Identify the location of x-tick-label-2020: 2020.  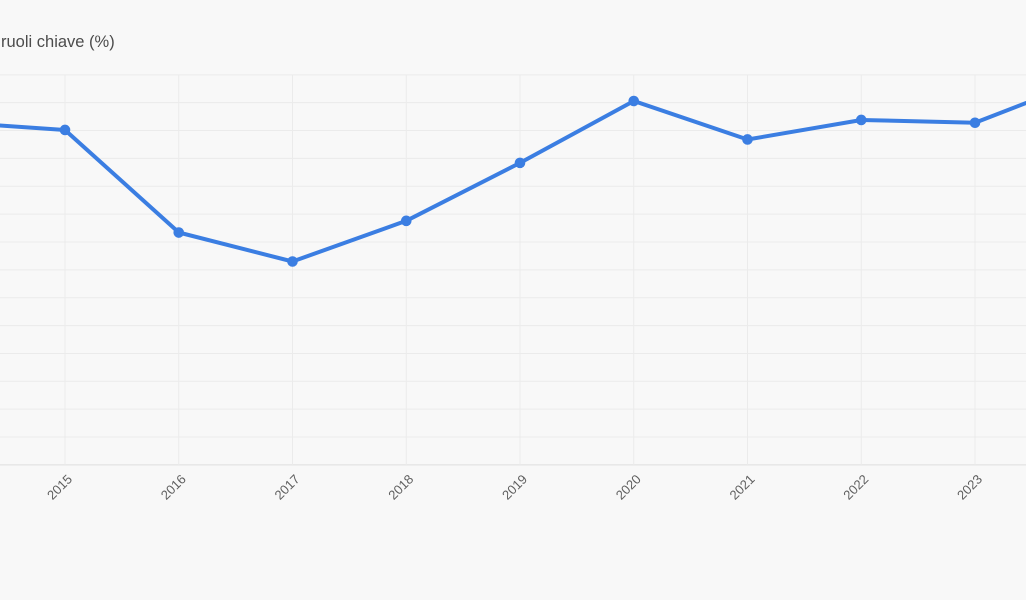
(628, 487).